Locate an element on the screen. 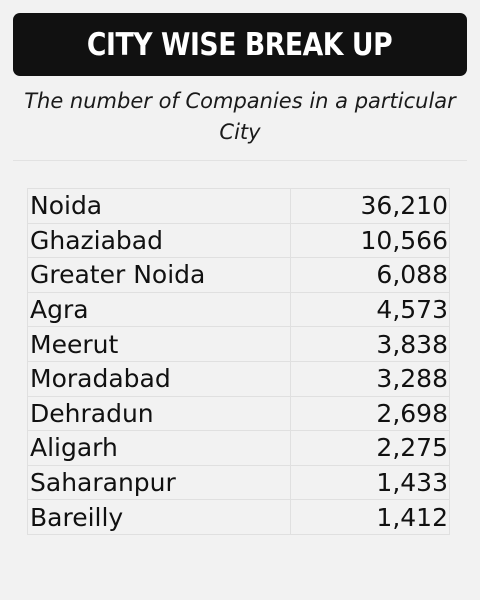 The width and height of the screenshot is (480, 600). company-count-cell: 1,433 is located at coordinates (370, 482).